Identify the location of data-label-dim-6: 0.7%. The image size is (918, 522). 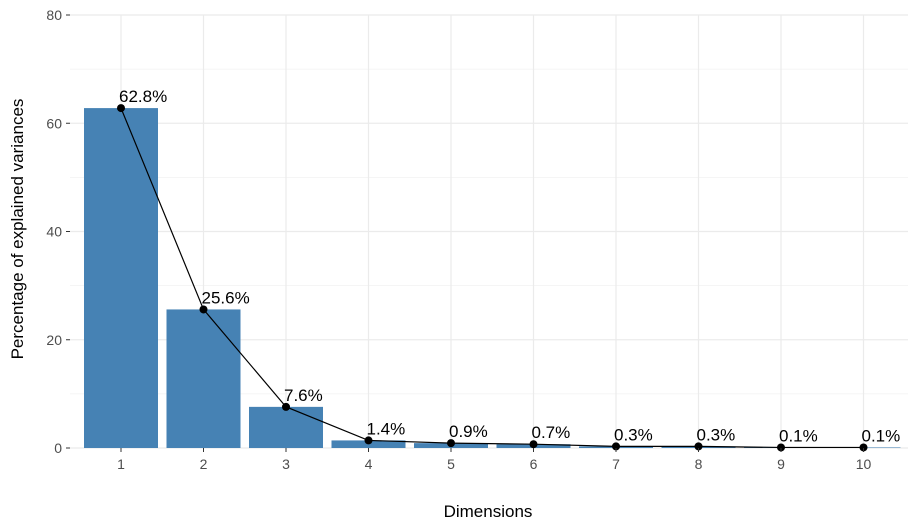
(551, 432).